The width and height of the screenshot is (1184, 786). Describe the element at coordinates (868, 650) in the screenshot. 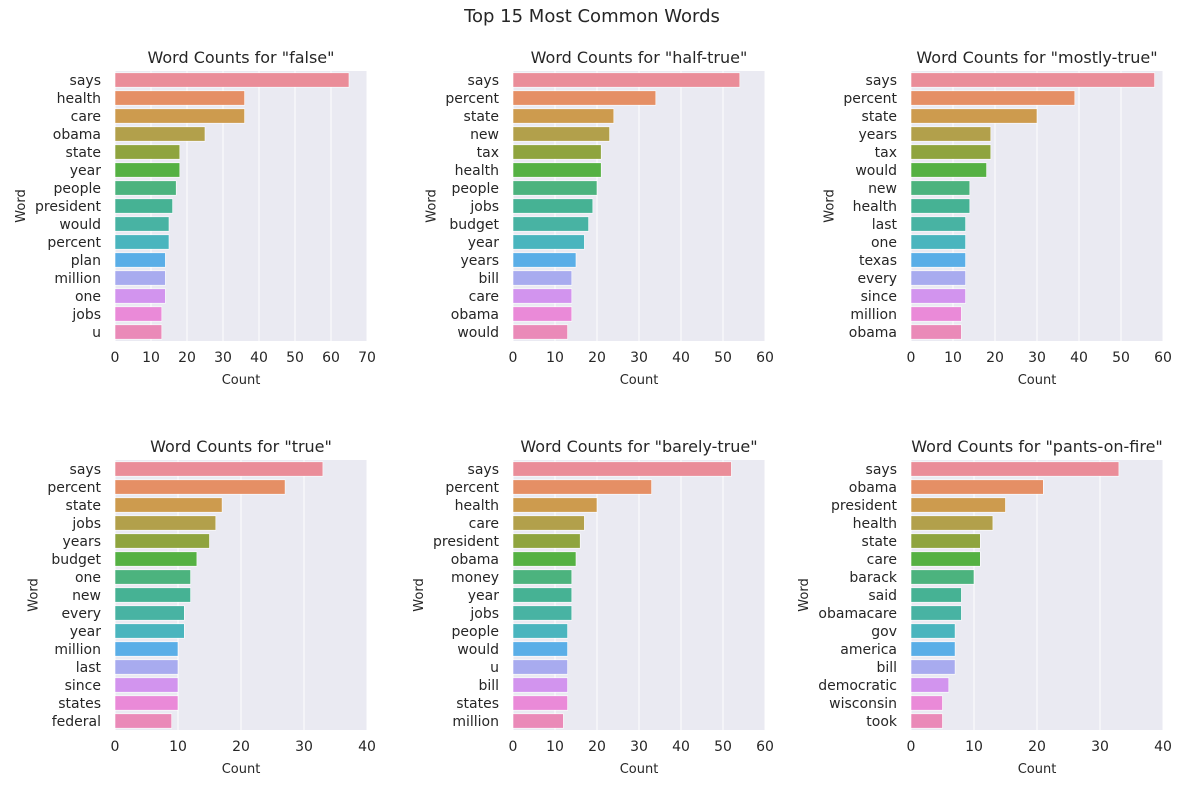

I see `chart-5-ytick-label: america` at that location.